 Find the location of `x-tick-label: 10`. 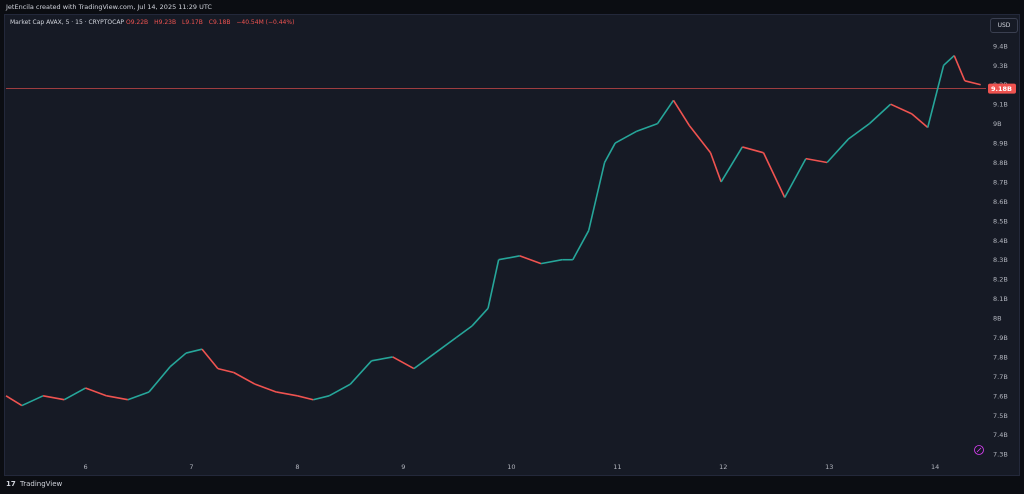

x-tick-label: 10 is located at coordinates (511, 467).